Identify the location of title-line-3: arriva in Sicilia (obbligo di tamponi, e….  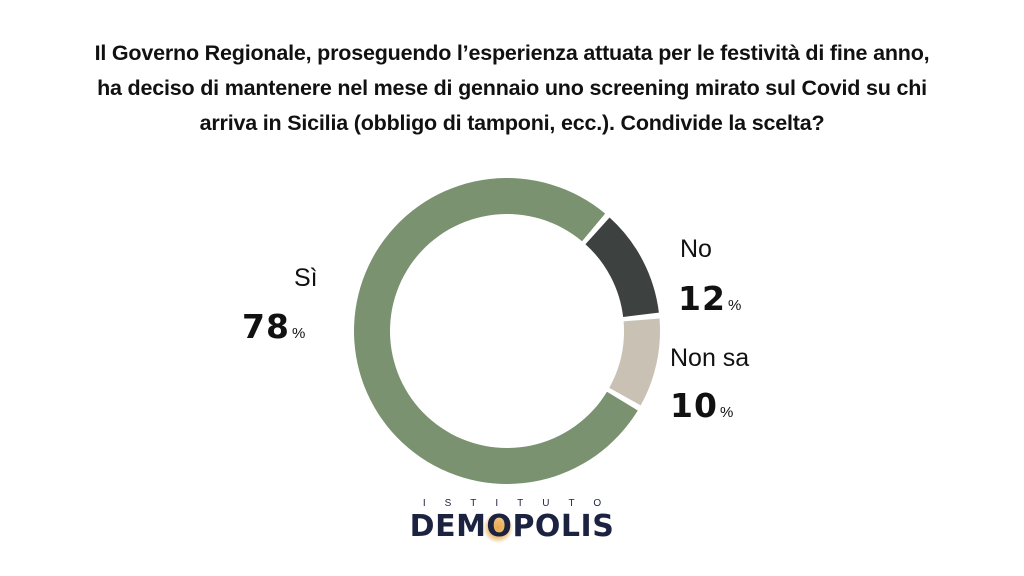
(512, 123).